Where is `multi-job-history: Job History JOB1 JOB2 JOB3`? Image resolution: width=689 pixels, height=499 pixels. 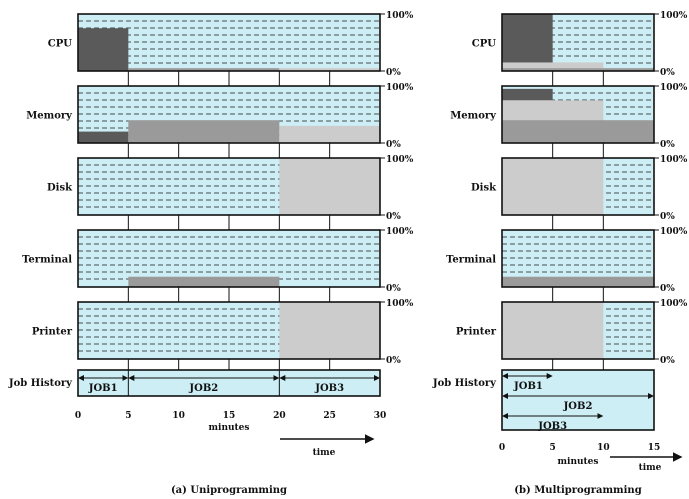
multi-job-history: Job History JOB1 JOB2 JOB3 is located at coordinates (543, 400).